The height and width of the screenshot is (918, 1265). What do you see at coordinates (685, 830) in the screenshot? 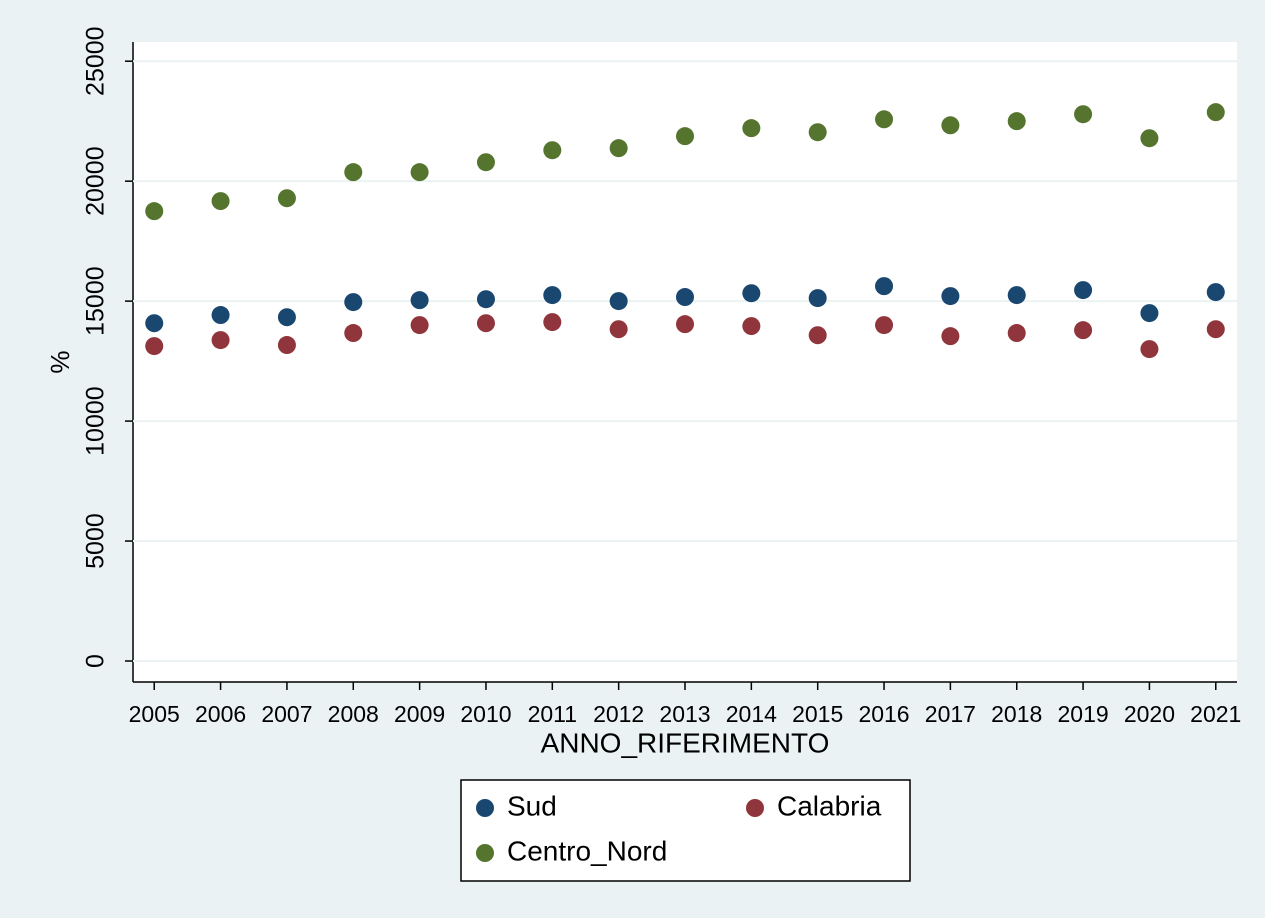
I see `legend` at bounding box center [685, 830].